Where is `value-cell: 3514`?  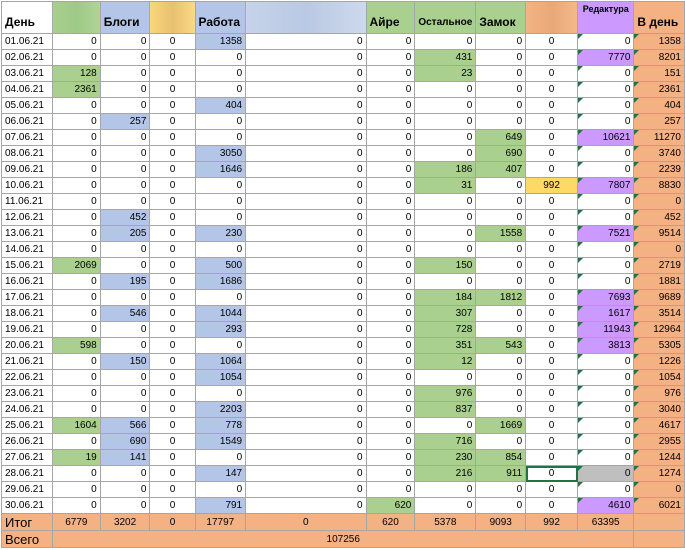 value-cell: 3514 is located at coordinates (659, 313).